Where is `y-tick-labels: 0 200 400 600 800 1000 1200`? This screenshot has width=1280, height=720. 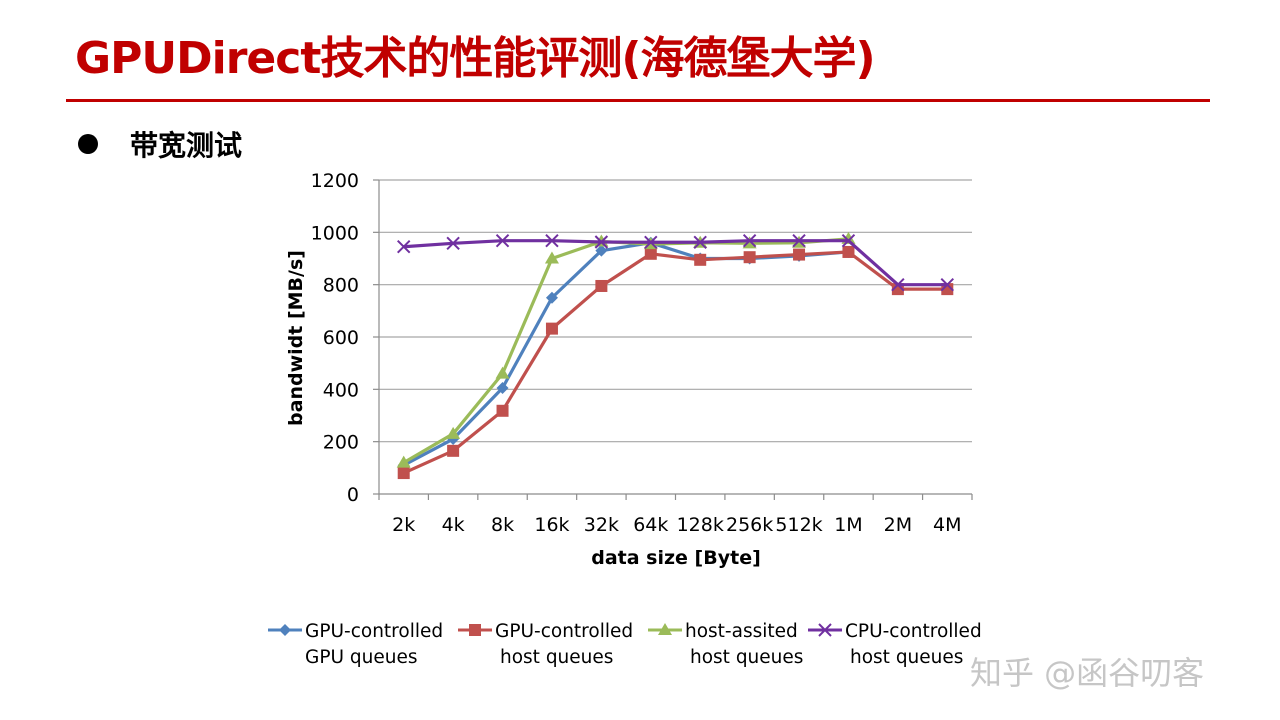 y-tick-labels: 0 200 400 600 800 1000 1200 is located at coordinates (335, 338).